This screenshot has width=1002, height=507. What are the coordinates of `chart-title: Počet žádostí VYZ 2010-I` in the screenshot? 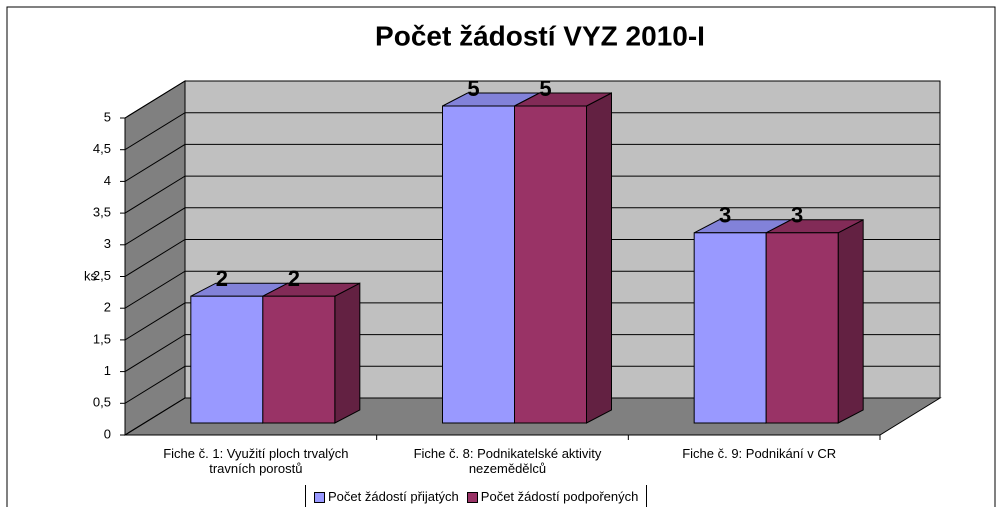 It's located at (540, 35).